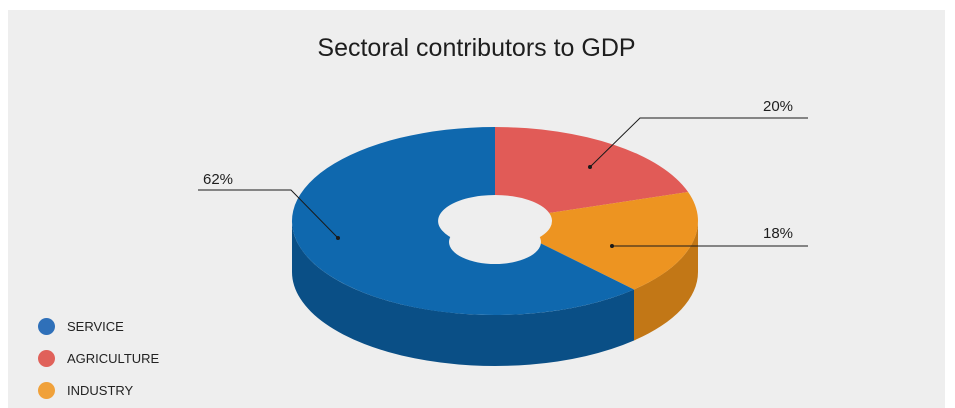 The image size is (955, 408). Describe the element at coordinates (616, 241) in the screenshot. I see `slice-industry` at that location.